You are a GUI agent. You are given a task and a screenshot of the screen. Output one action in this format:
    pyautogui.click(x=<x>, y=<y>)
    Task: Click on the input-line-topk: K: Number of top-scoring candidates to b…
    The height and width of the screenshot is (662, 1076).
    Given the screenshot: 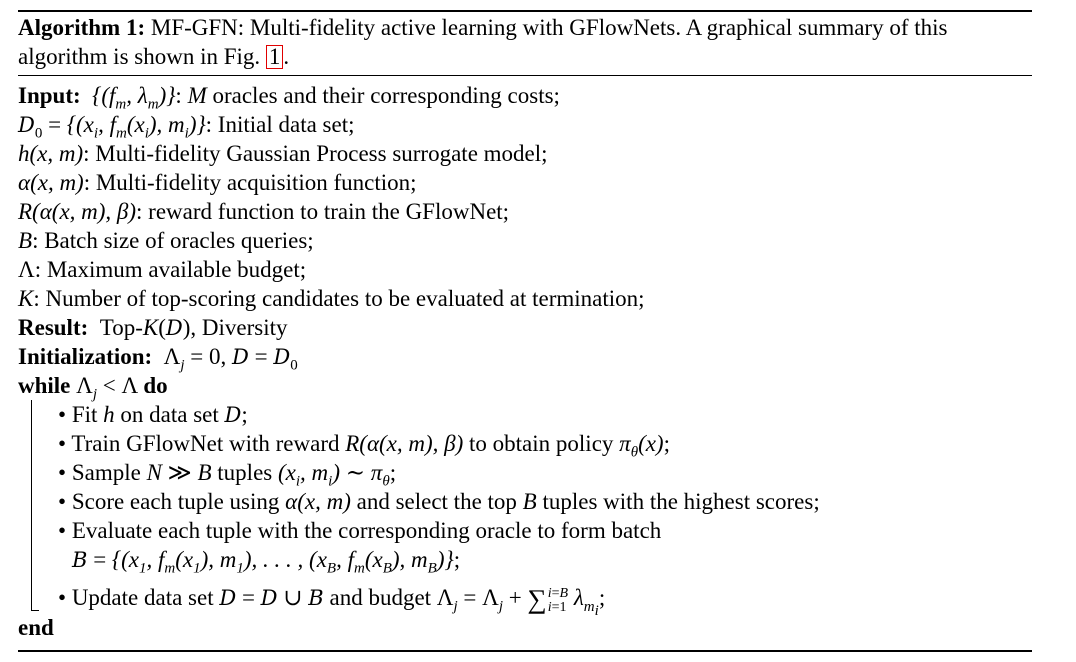 What is the action you would take?
    pyautogui.click(x=331, y=298)
    